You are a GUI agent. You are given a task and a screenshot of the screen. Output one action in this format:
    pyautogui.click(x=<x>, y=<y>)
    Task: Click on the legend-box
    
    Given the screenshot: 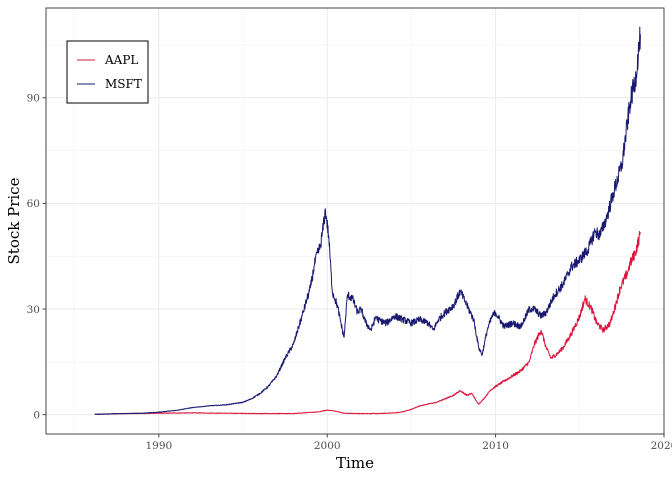 What is the action you would take?
    pyautogui.click(x=107, y=72)
    